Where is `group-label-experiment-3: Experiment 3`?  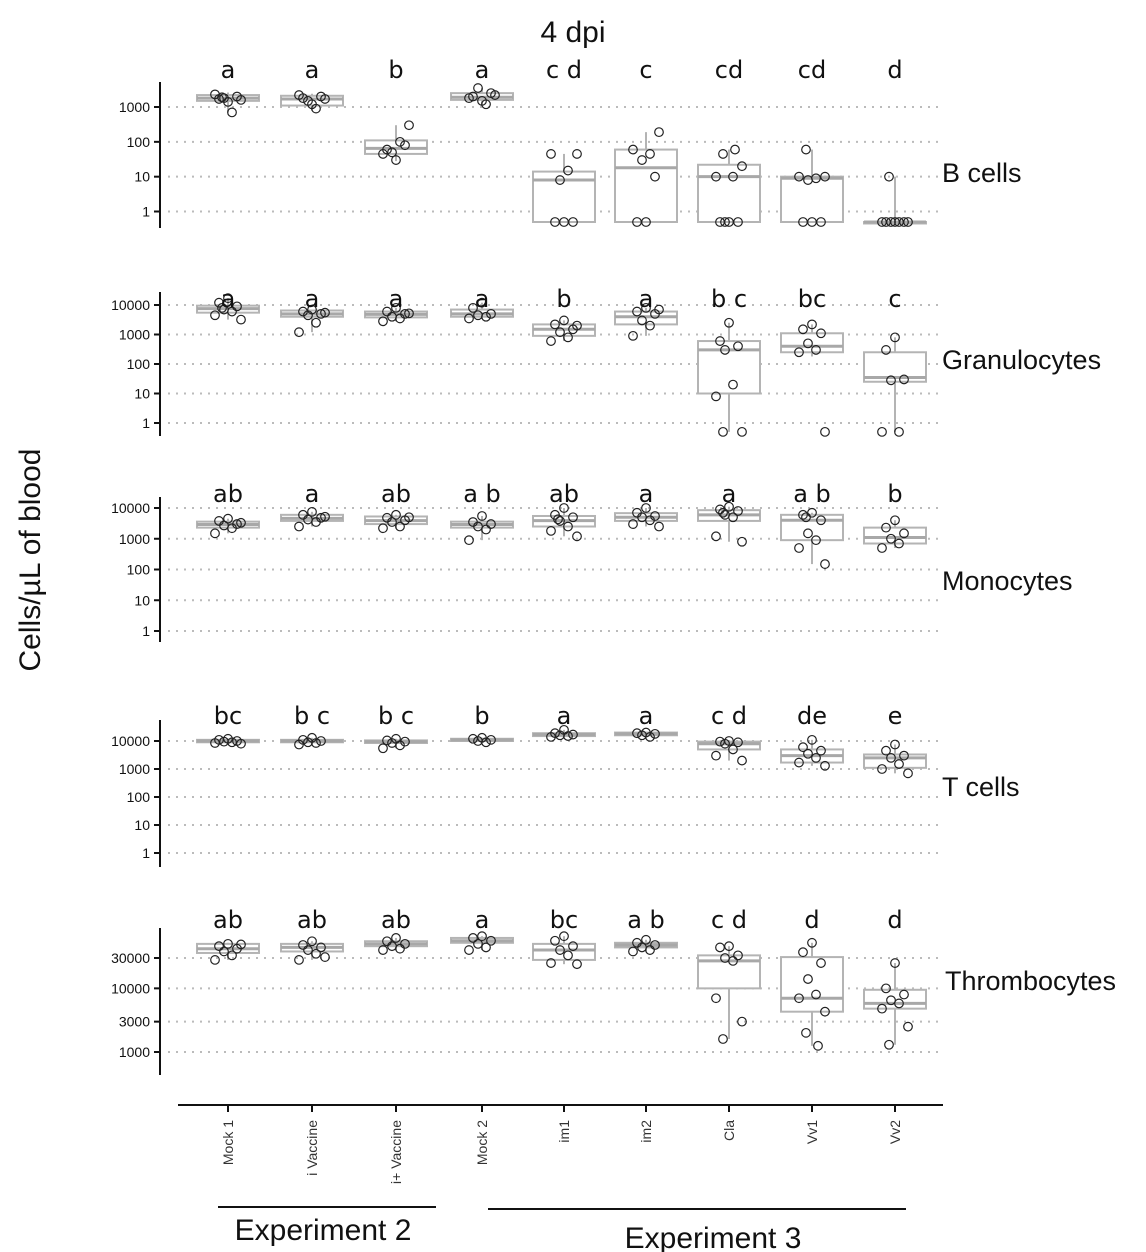
group-label-experiment-3: Experiment 3 is located at coordinates (713, 1237).